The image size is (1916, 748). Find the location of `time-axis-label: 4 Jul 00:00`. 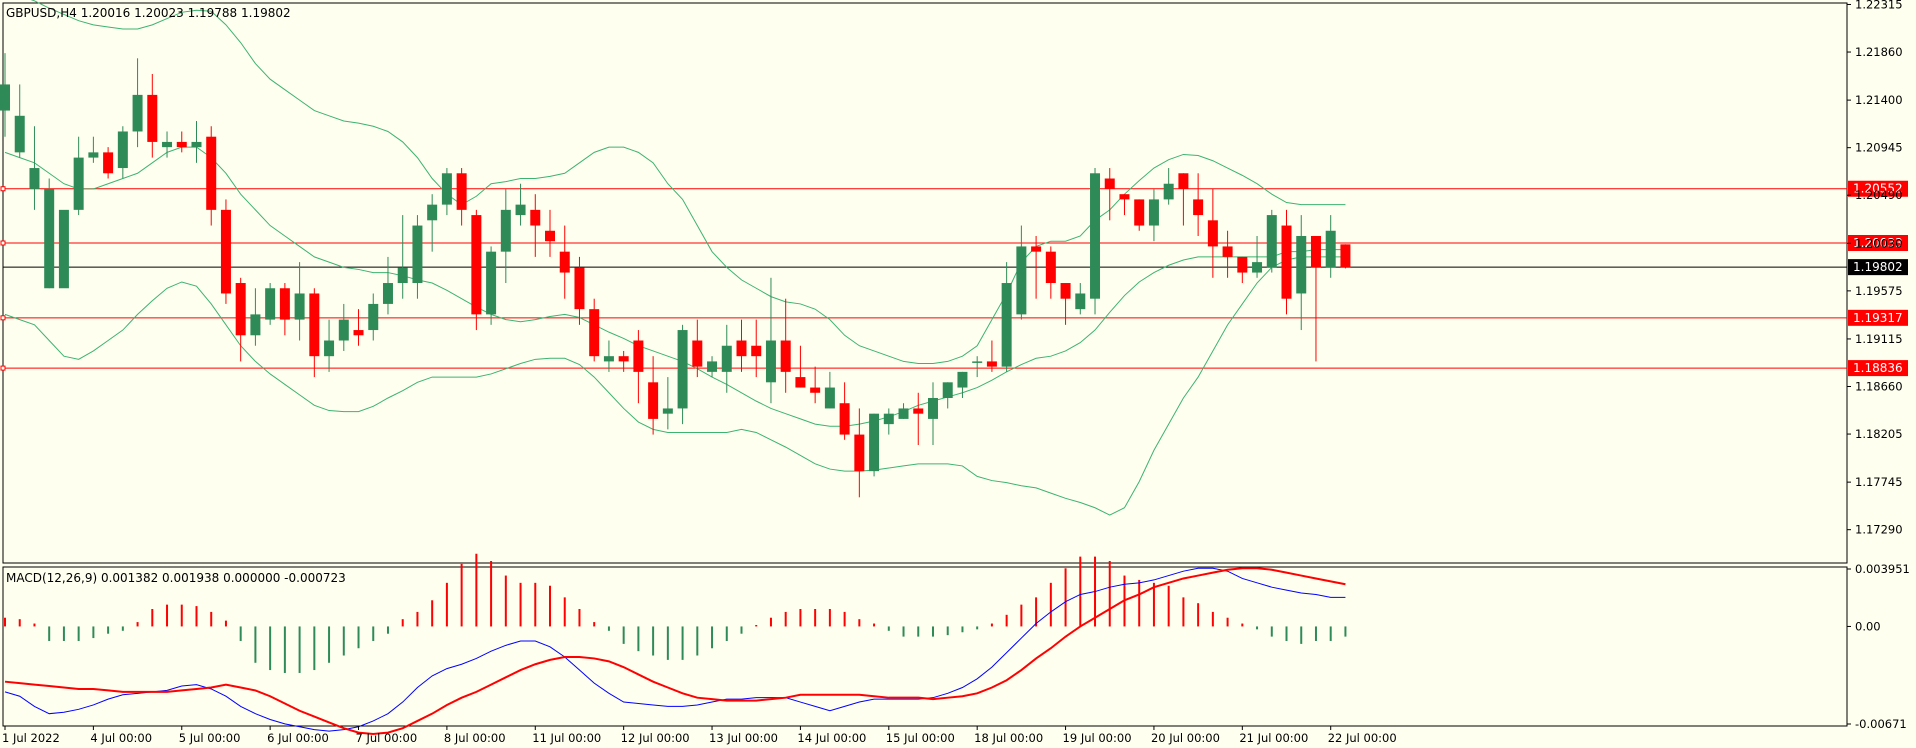

time-axis-label: 4 Jul 00:00 is located at coordinates (121, 738).